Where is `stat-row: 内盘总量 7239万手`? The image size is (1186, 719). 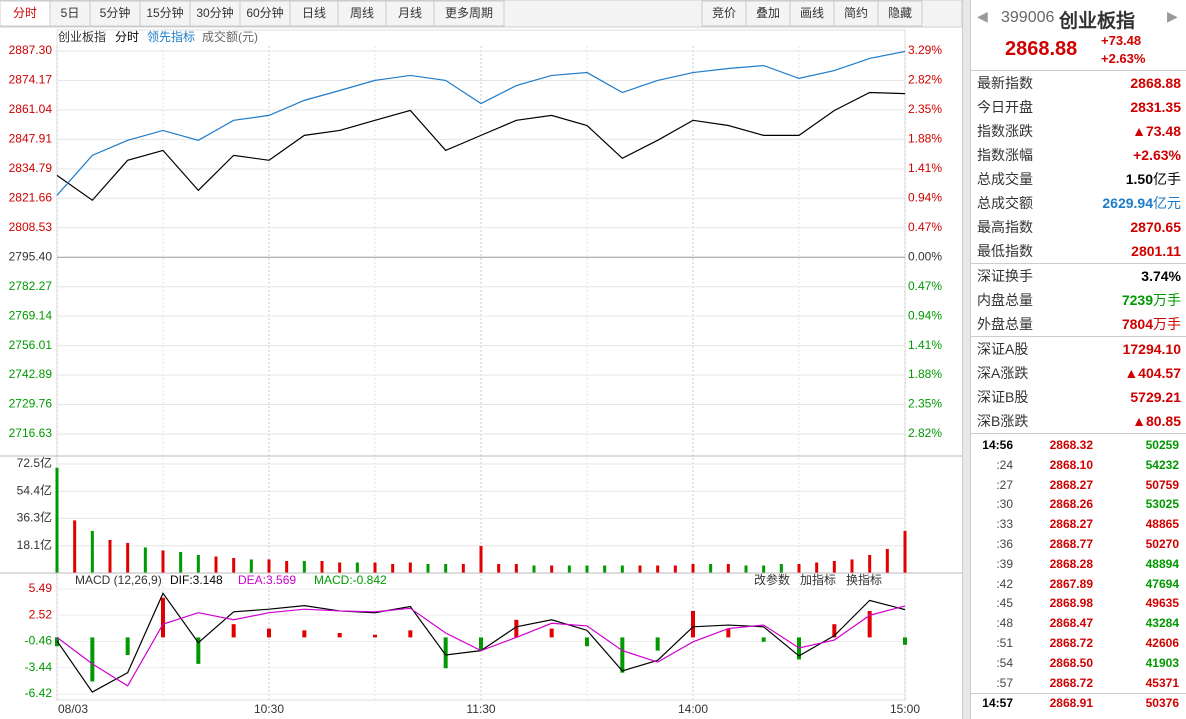 stat-row: 内盘总量 7239万手 is located at coordinates (1078, 300).